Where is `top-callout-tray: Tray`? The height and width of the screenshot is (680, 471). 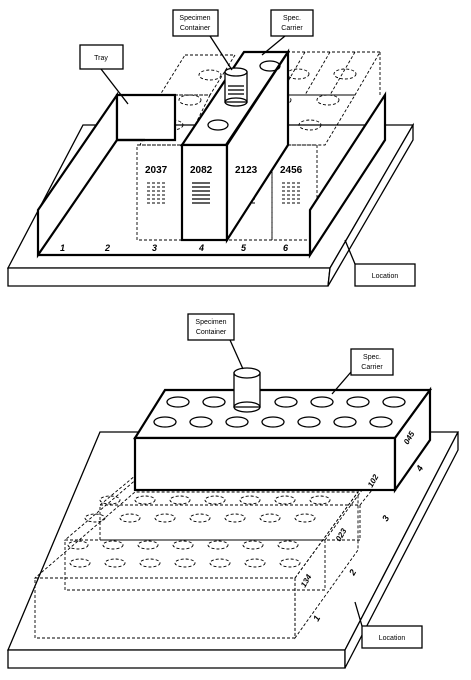 top-callout-tray: Tray is located at coordinates (104, 74).